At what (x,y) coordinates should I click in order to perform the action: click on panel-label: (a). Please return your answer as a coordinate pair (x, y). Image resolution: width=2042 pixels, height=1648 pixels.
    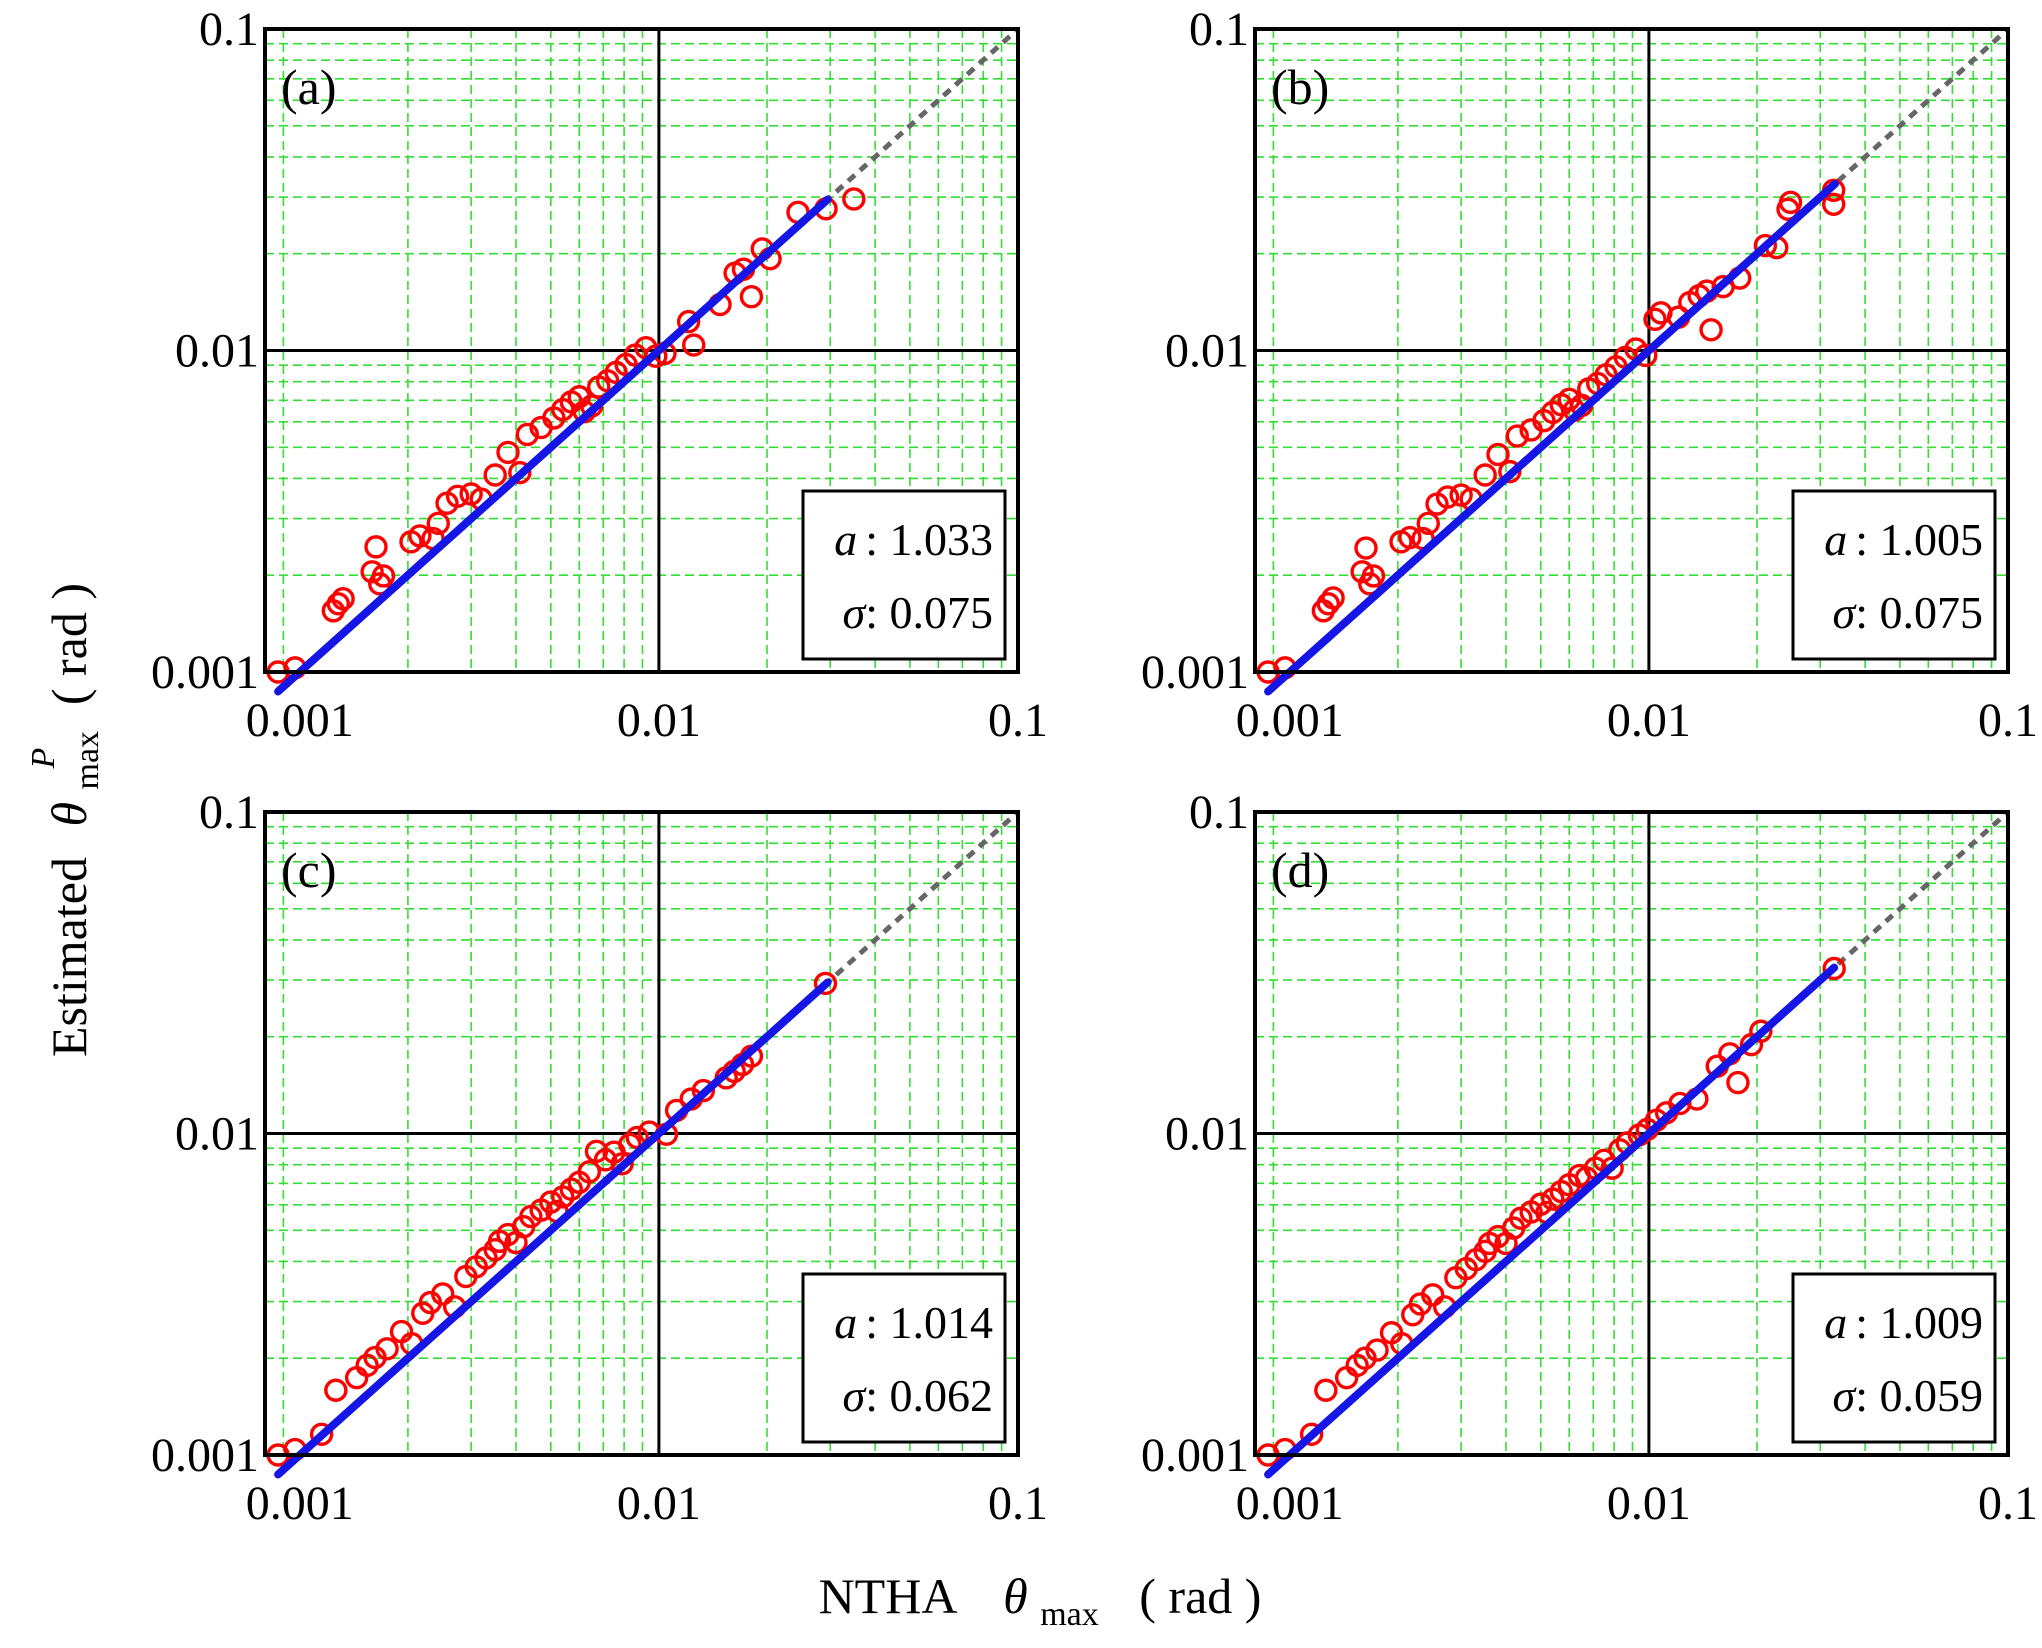
    Looking at the image, I should click on (309, 87).